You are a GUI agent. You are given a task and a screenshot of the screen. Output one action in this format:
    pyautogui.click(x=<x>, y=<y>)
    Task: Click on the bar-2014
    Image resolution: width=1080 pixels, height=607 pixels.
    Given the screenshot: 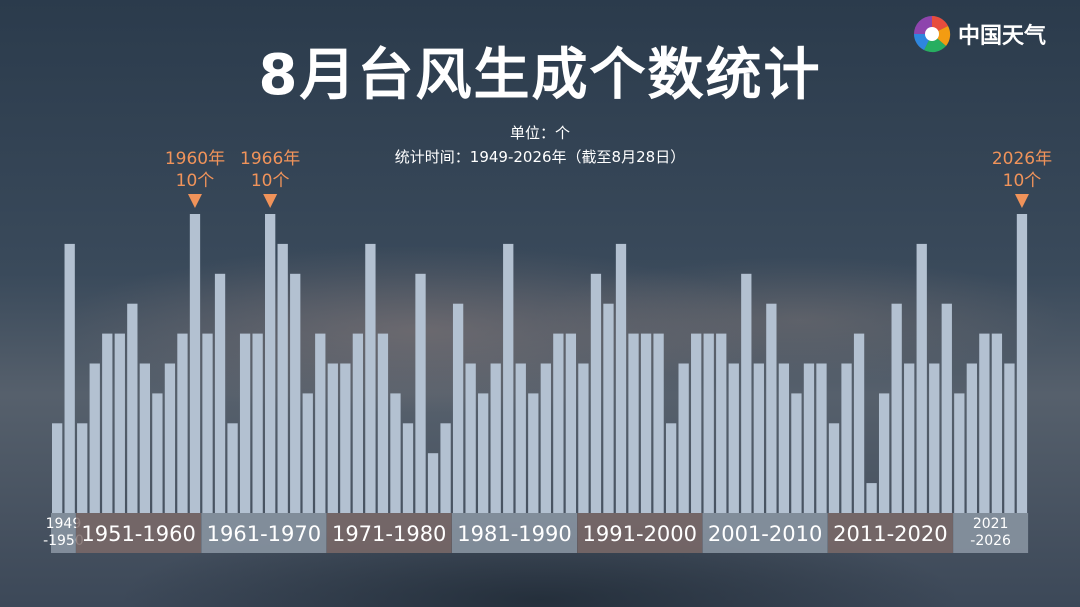 What is the action you would take?
    pyautogui.click(x=871, y=498)
    